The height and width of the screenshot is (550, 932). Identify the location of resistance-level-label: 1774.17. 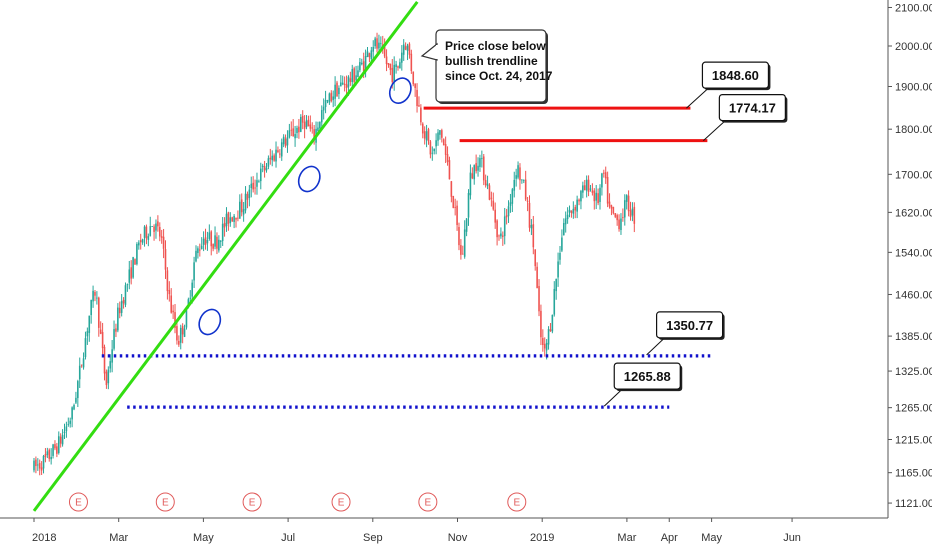
(752, 108).